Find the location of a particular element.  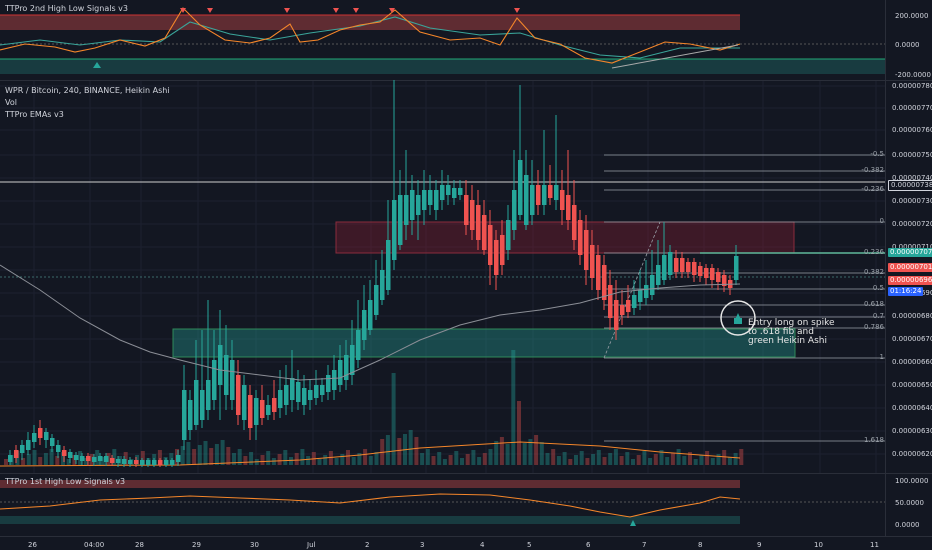

fib-level-label: 0.618 is located at coordinates (873, 304).